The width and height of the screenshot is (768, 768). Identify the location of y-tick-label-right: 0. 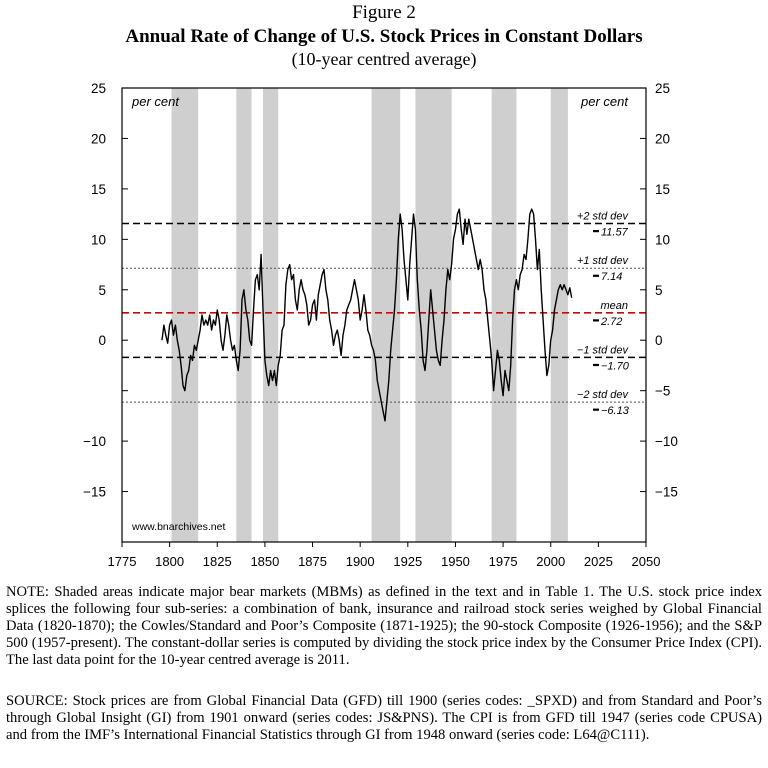
(659, 340).